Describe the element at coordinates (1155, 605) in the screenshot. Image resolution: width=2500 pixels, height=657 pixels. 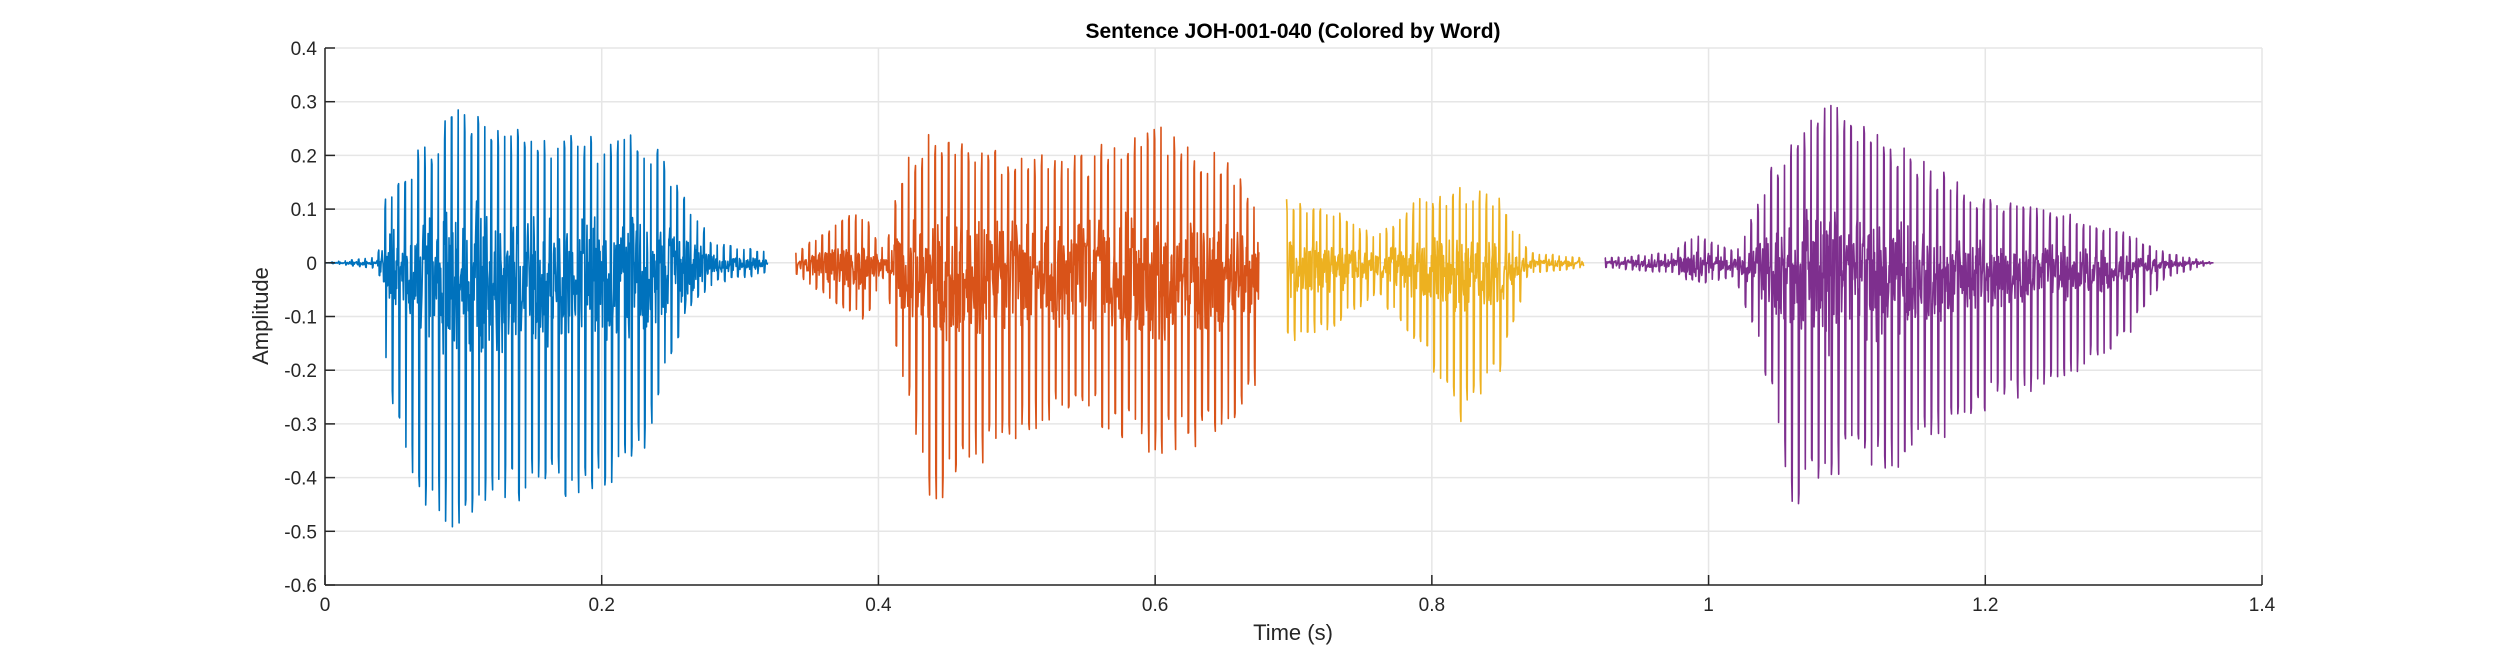
I see `x-tick-label: 0.6` at that location.